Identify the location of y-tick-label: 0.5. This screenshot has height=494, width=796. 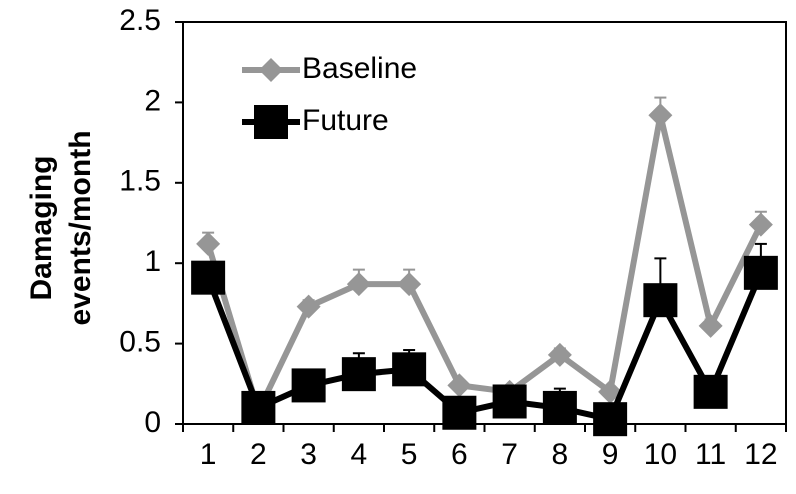
(140, 342).